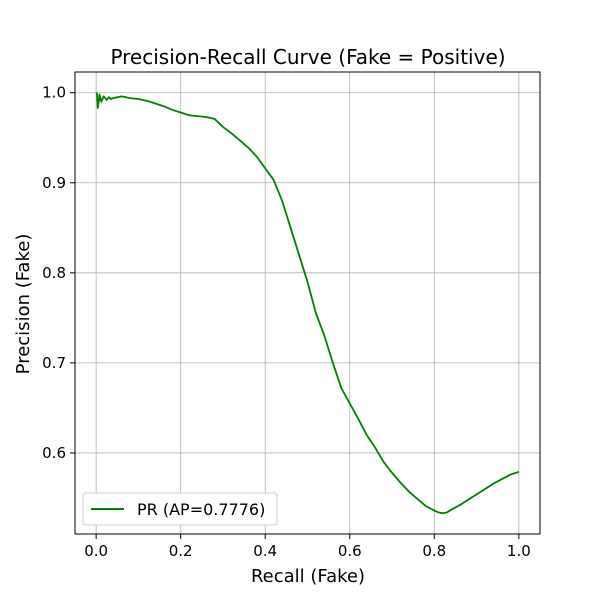  I want to click on x-tick-label: 0.8, so click(434, 551).